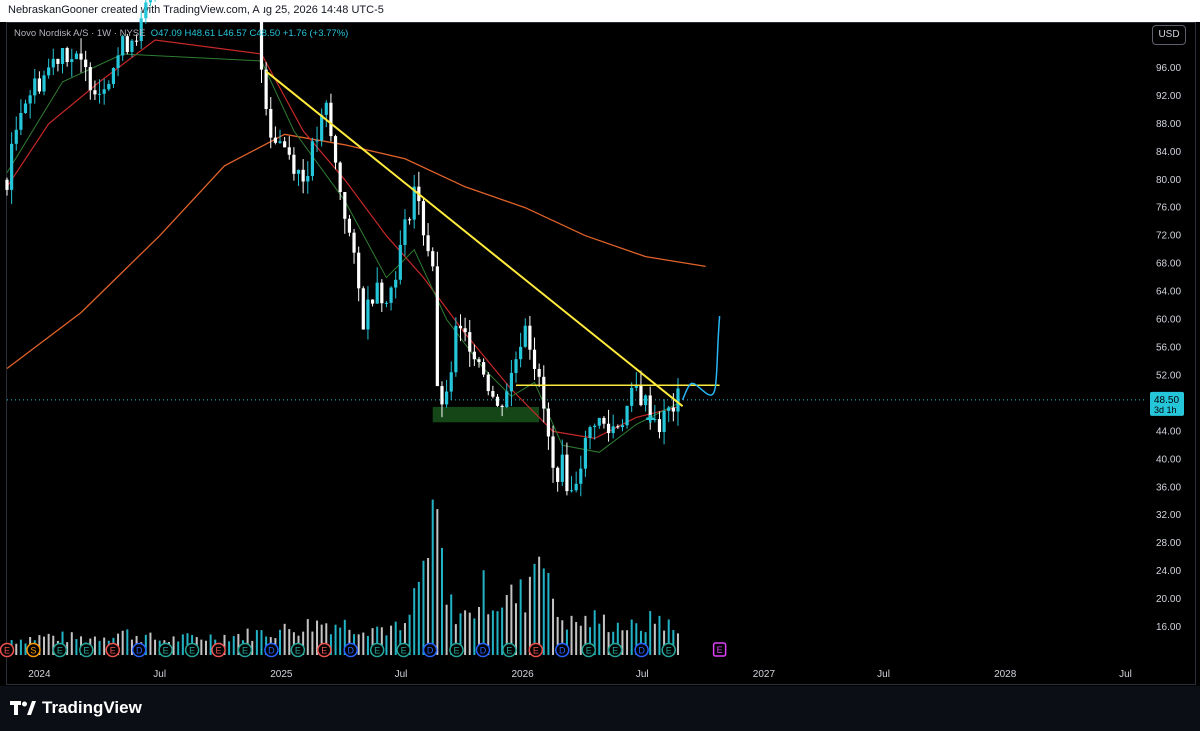 The image size is (1200, 731). What do you see at coordinates (39, 674) in the screenshot?
I see `time-tick-label: 2024` at bounding box center [39, 674].